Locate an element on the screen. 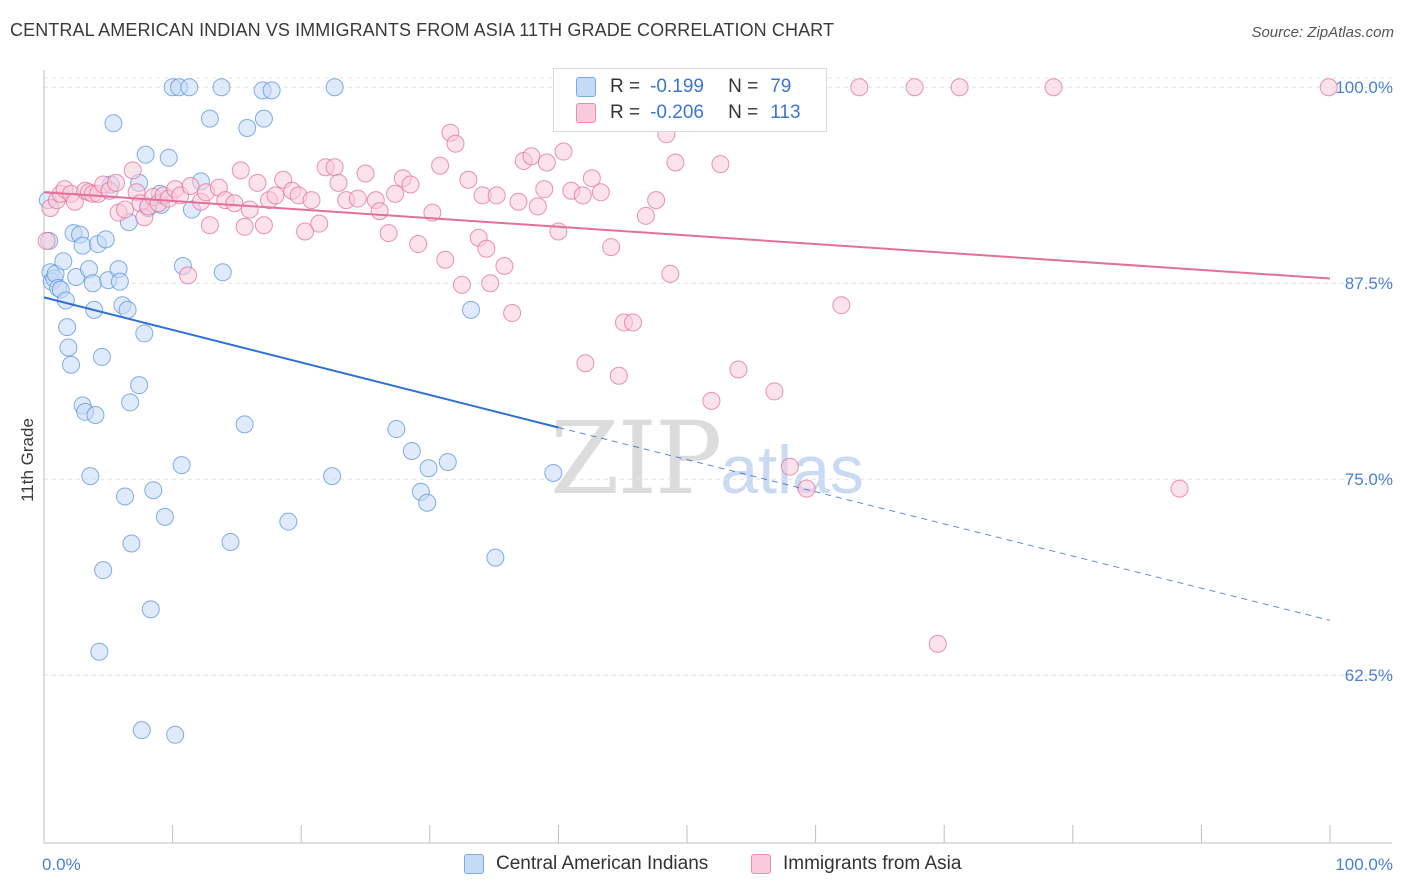  legend-row-immigrants-from-asia: R = -0.206 N = 113 is located at coordinates (688, 113).